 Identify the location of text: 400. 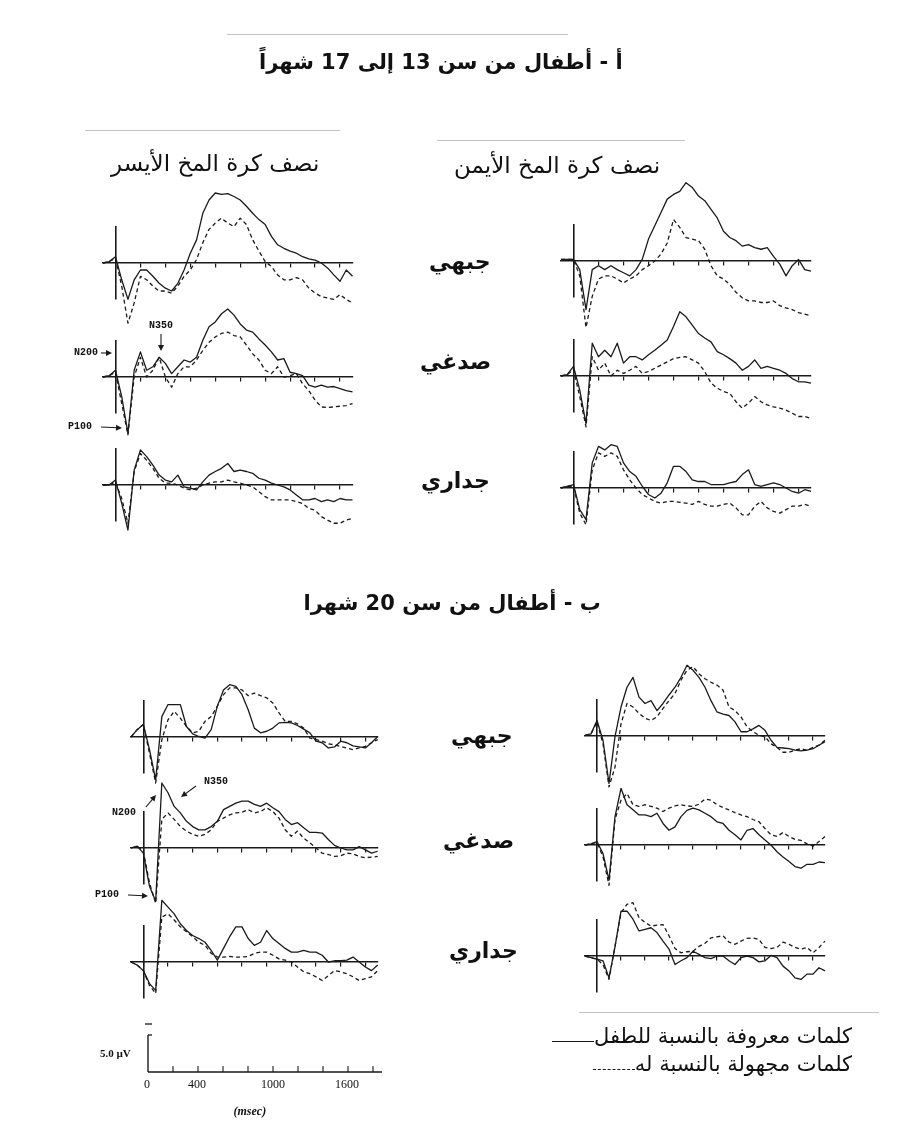
(197, 1084).